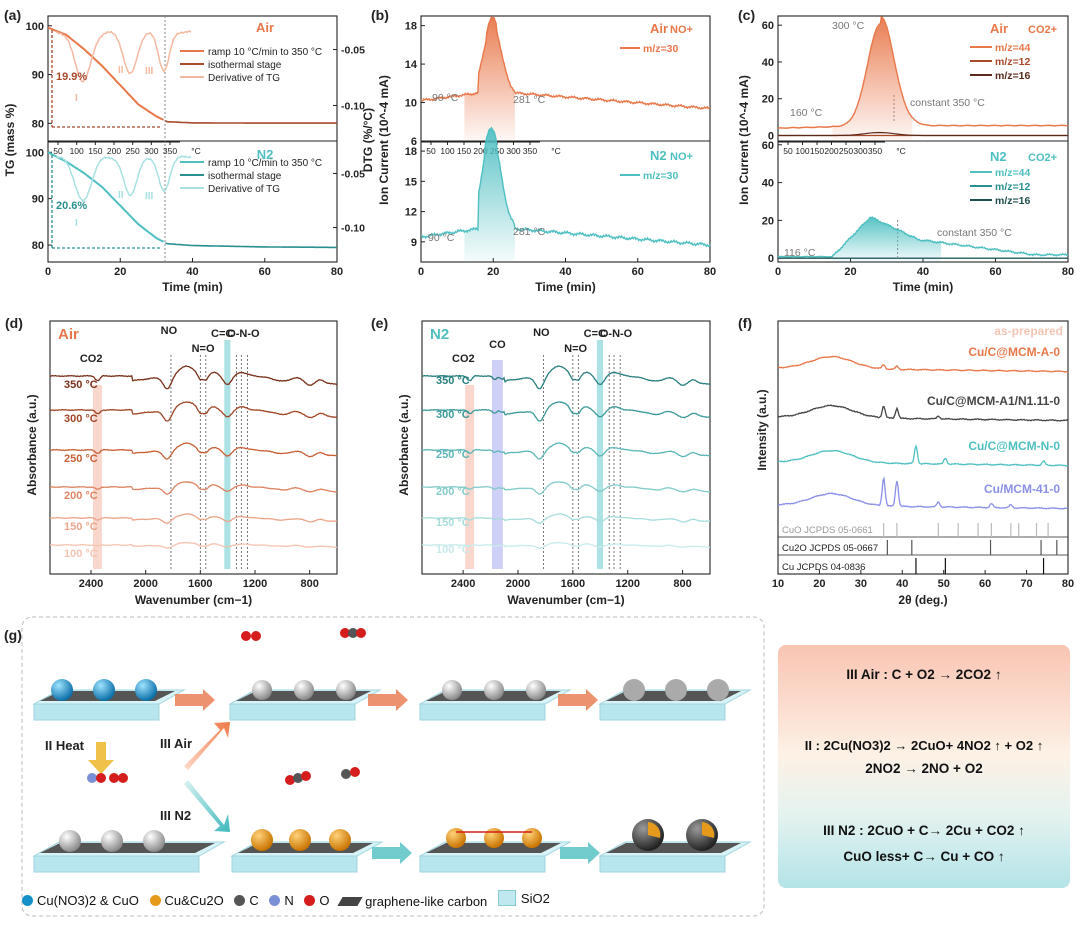 Image resolution: width=1080 pixels, height=926 pixels. I want to click on flow-arrow-air, so click(578, 700).